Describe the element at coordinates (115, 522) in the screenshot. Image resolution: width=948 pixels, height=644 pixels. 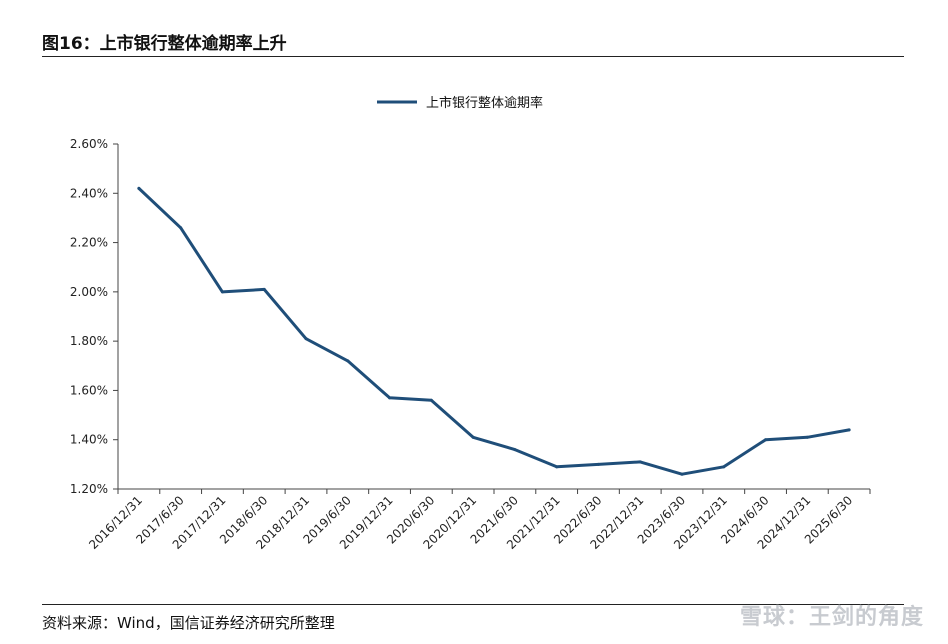
I see `x-tick-label: 2016/12/31` at that location.